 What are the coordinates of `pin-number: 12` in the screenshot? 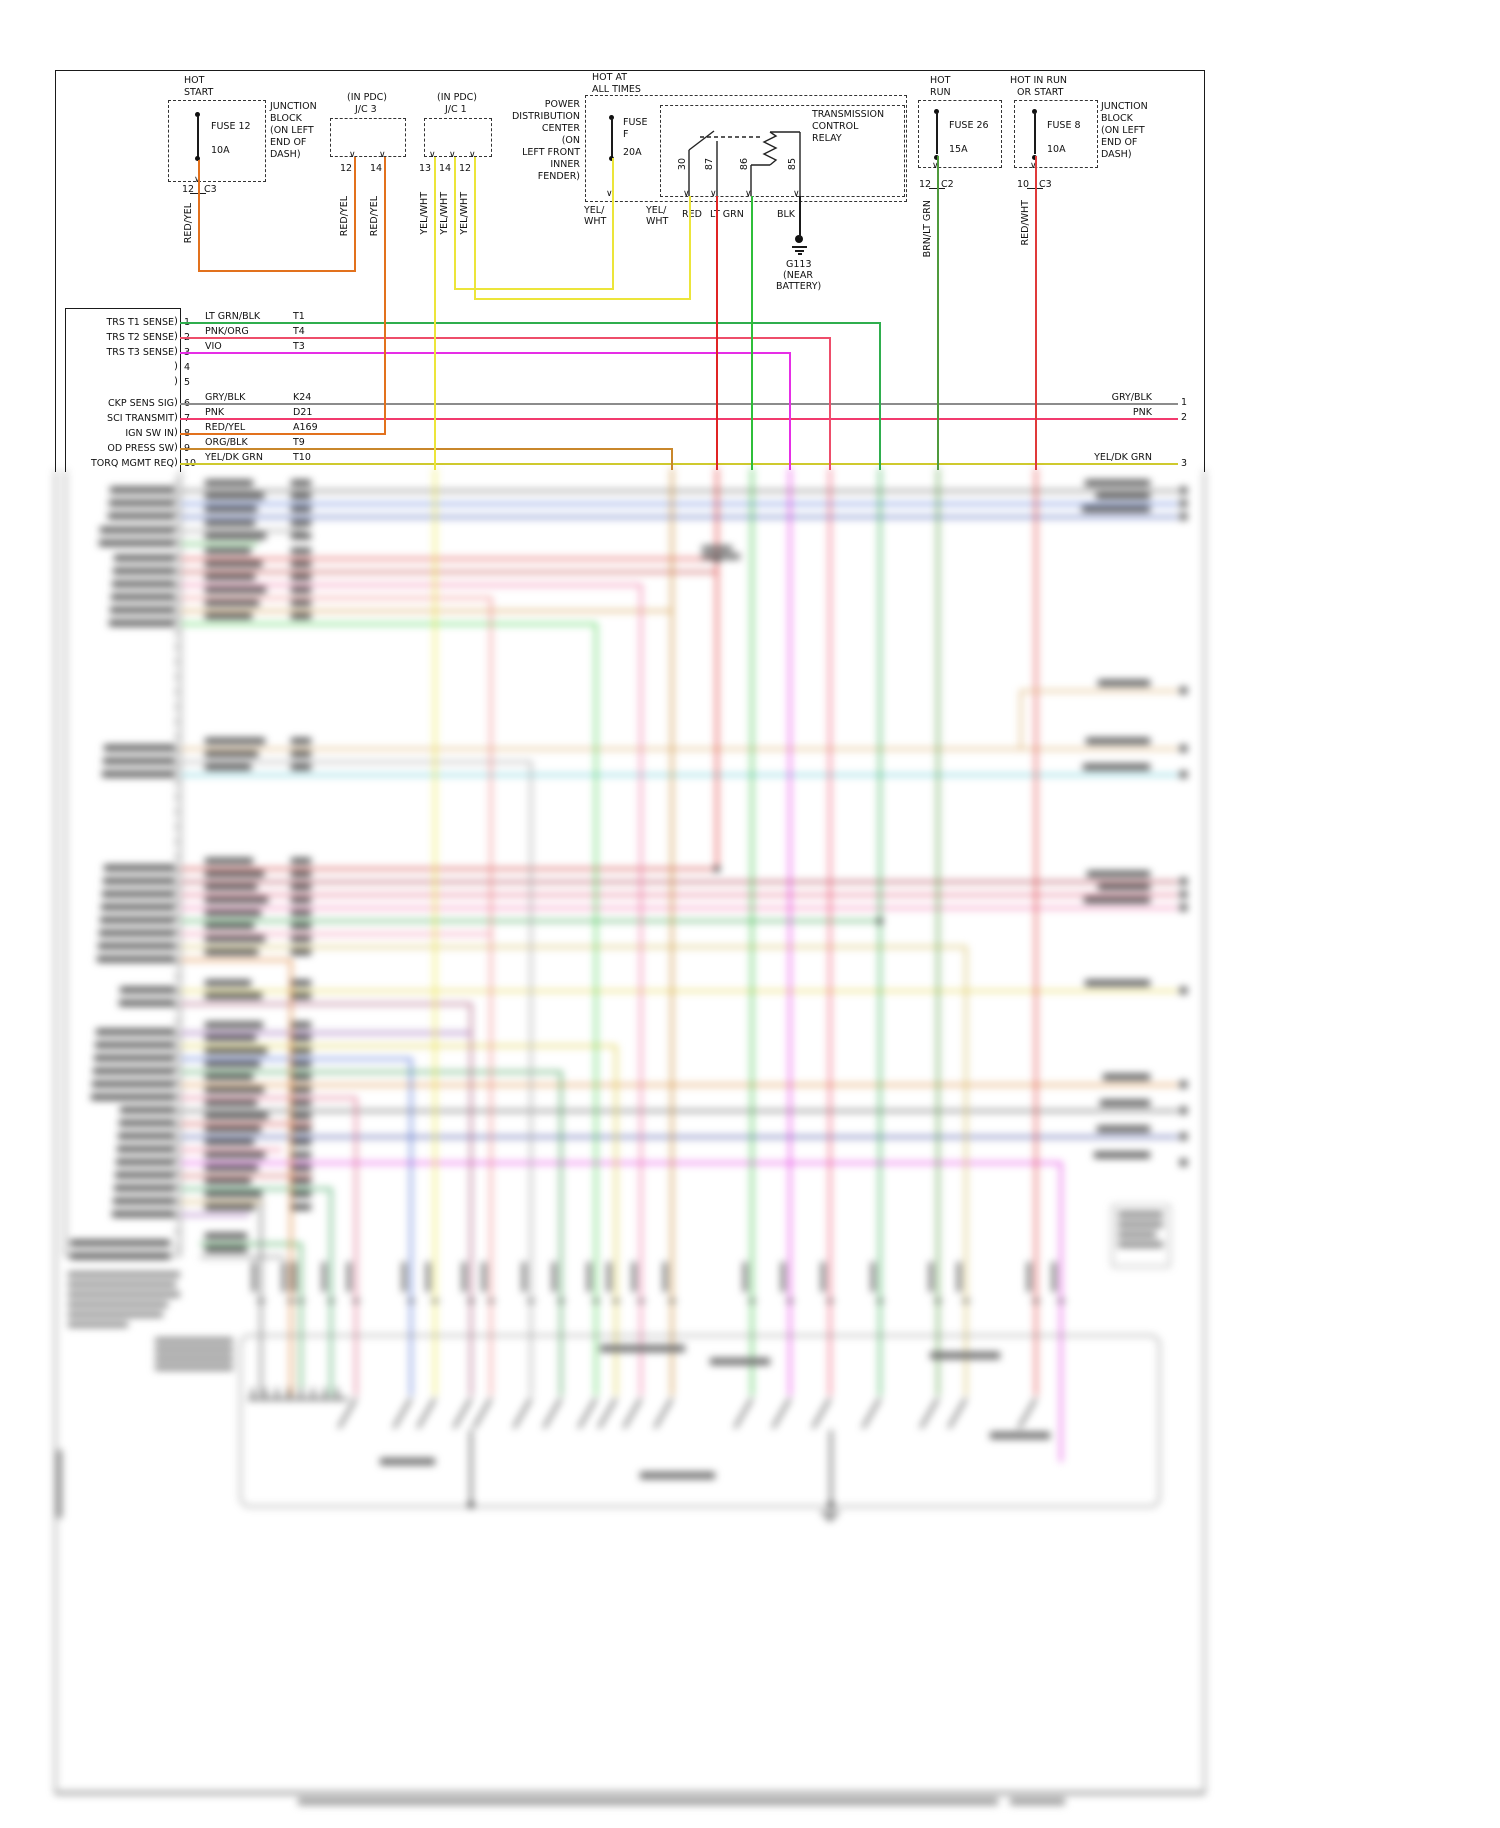 It's located at (925, 184).